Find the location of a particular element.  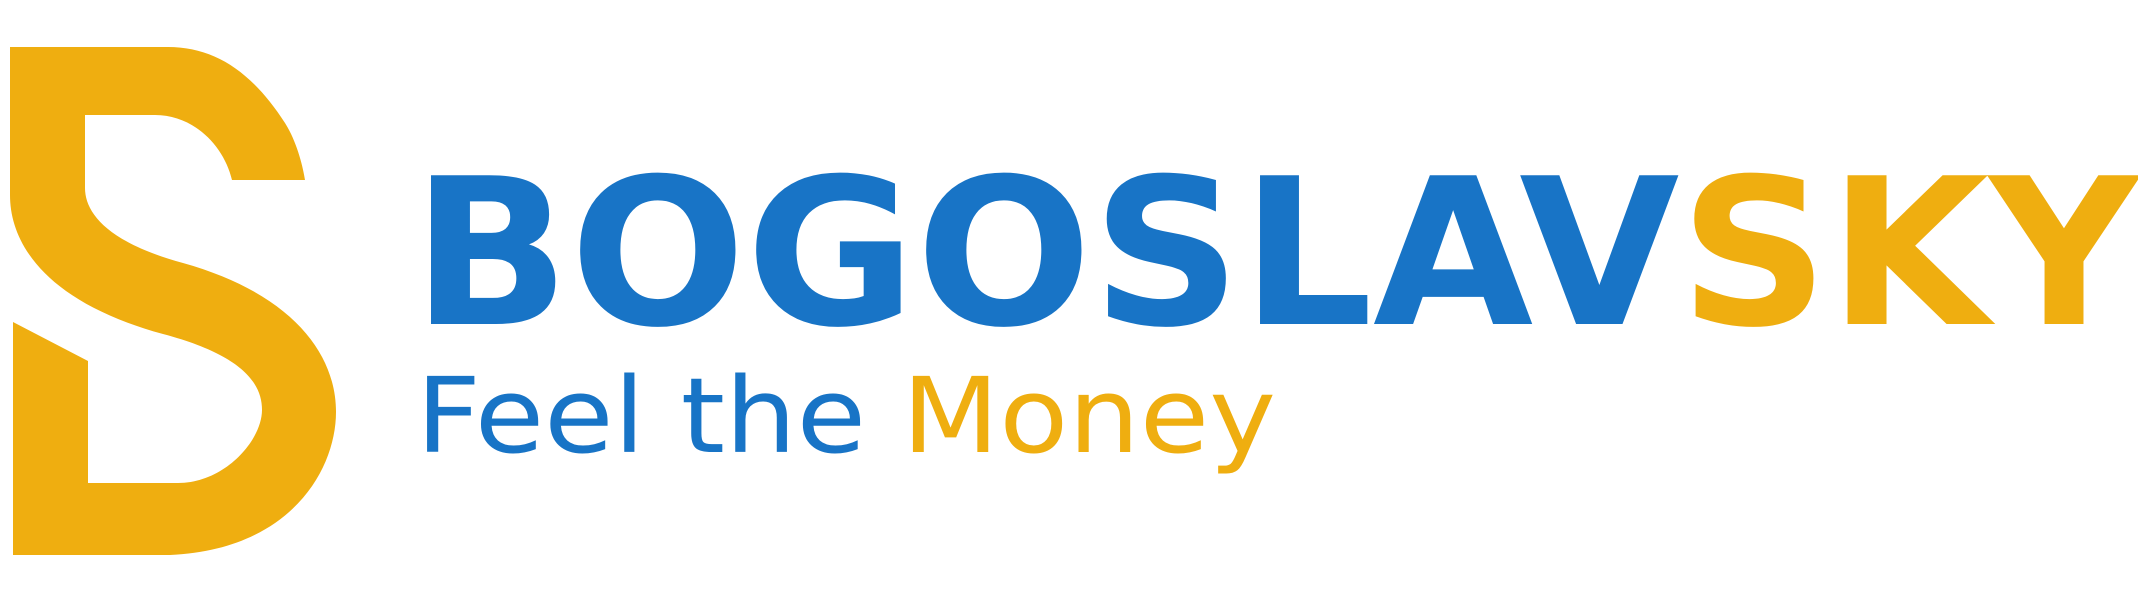

tagline: Feel the Money is located at coordinates (846, 416).